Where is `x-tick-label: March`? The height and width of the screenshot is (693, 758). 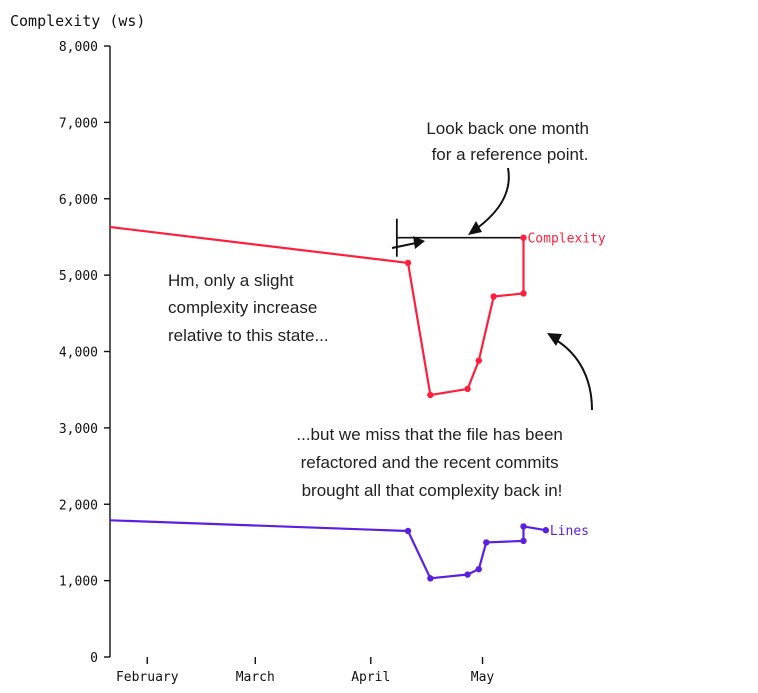 x-tick-label: March is located at coordinates (255, 677).